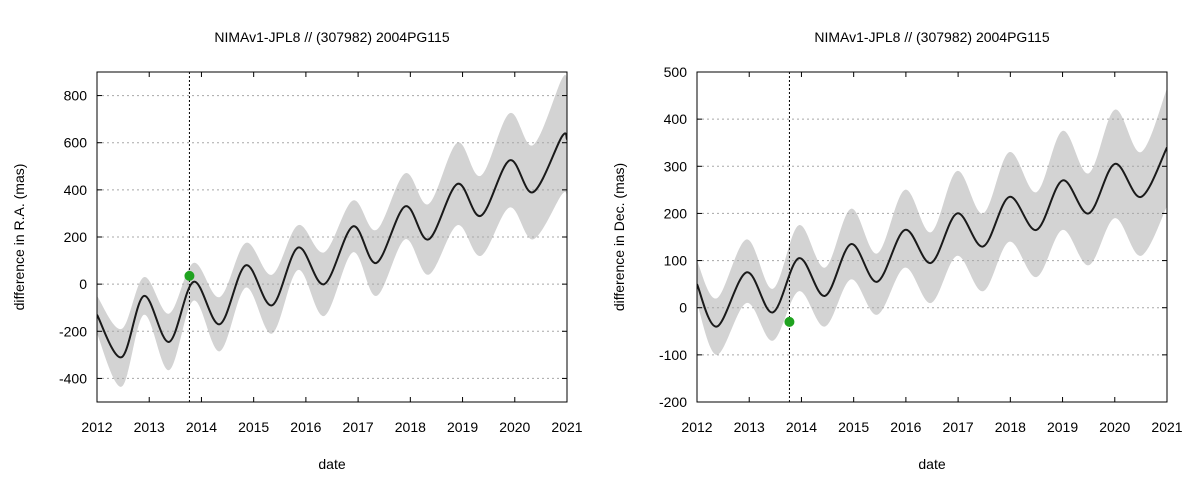  What do you see at coordinates (676, 72) in the screenshot?
I see `y-tick-label: 500` at bounding box center [676, 72].